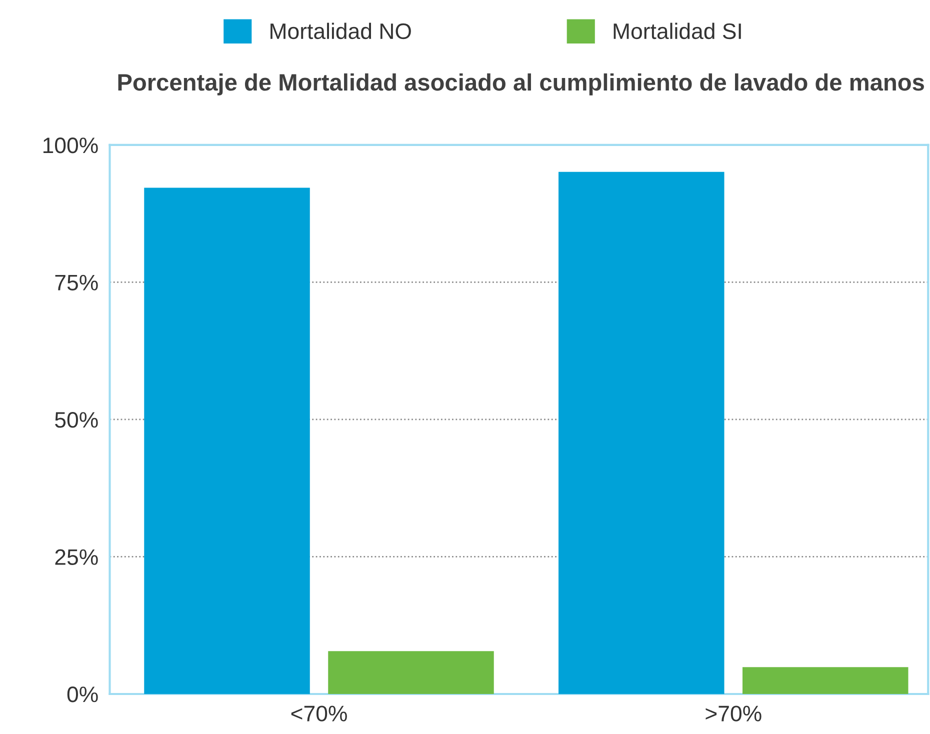  I want to click on legend-label: Mortalidad SI, so click(677, 31).